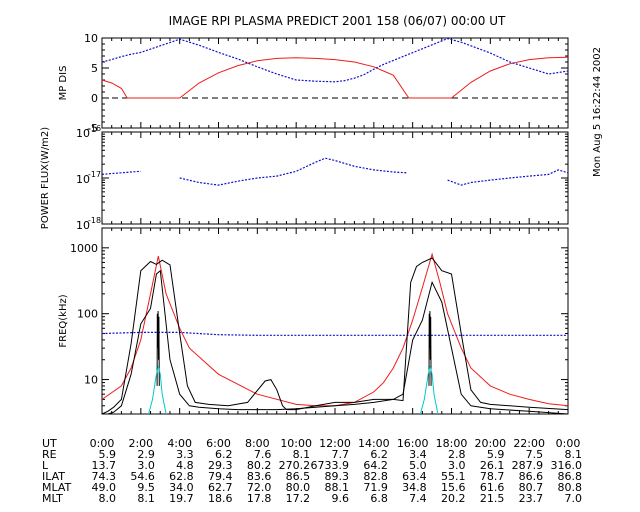  Describe the element at coordinates (528, 465) in the screenshot. I see `ephemeris-cell: 287.9` at that location.